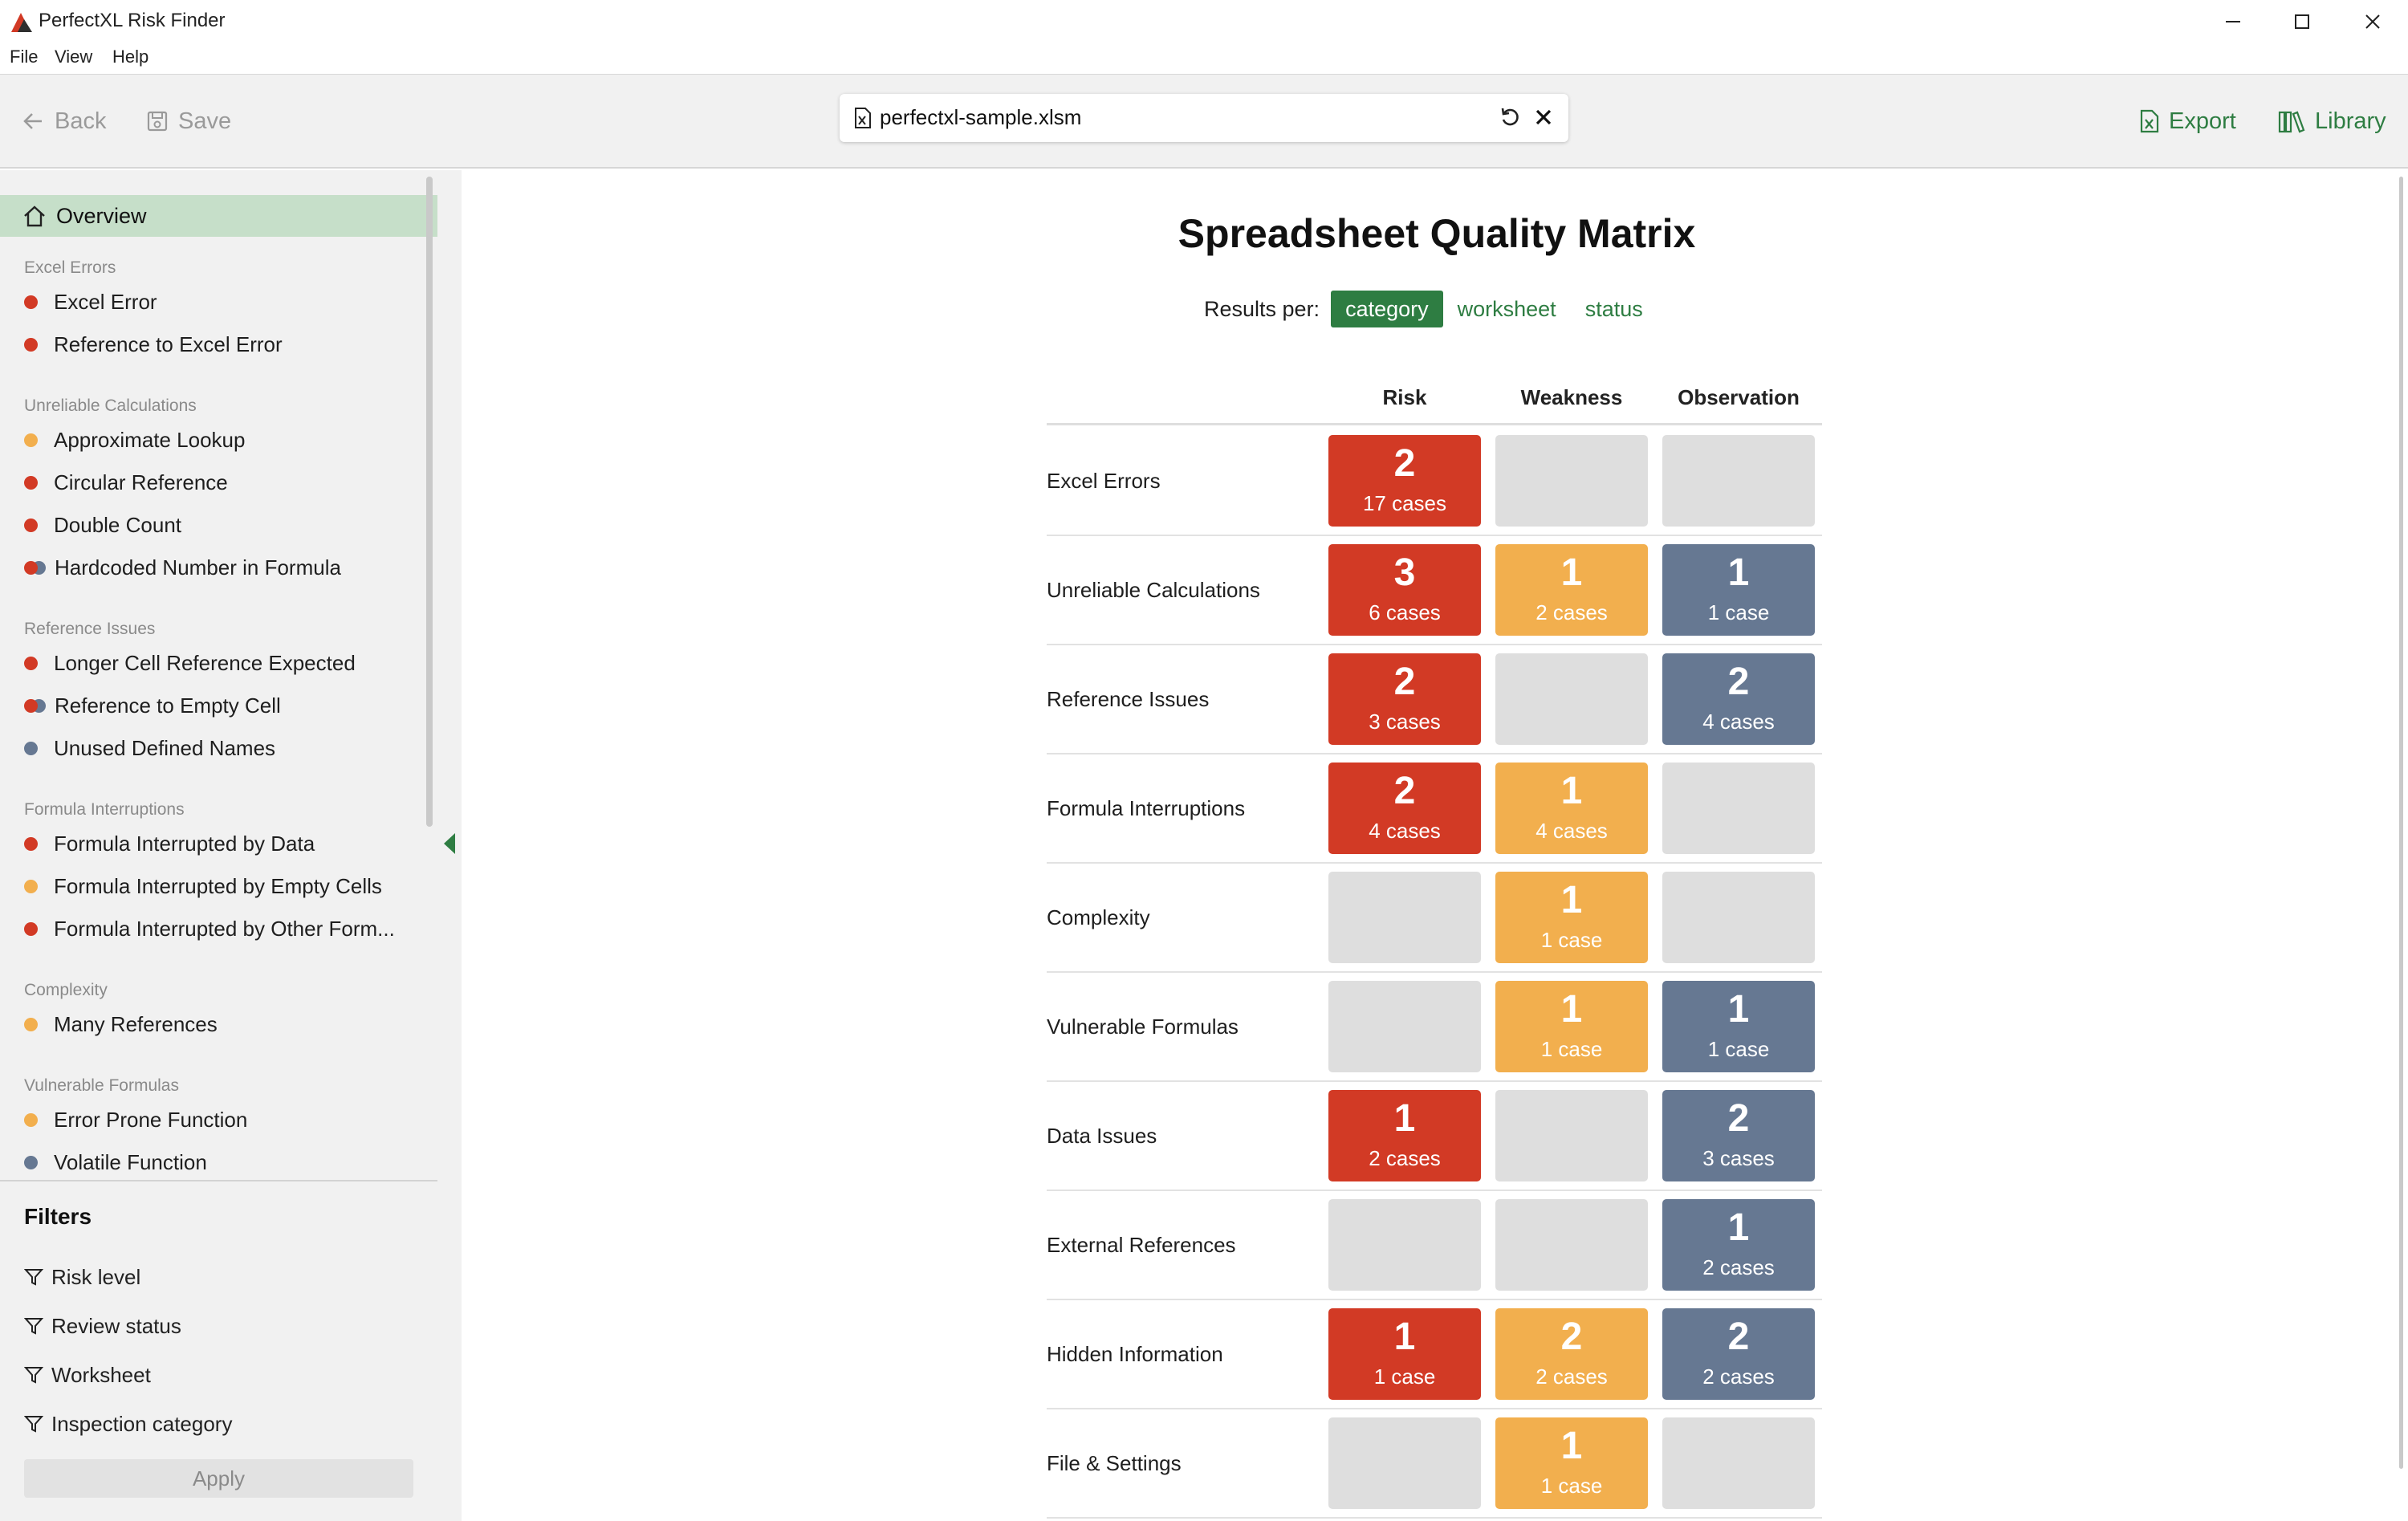 The width and height of the screenshot is (2408, 1521). I want to click on close-window-button, so click(2372, 21).